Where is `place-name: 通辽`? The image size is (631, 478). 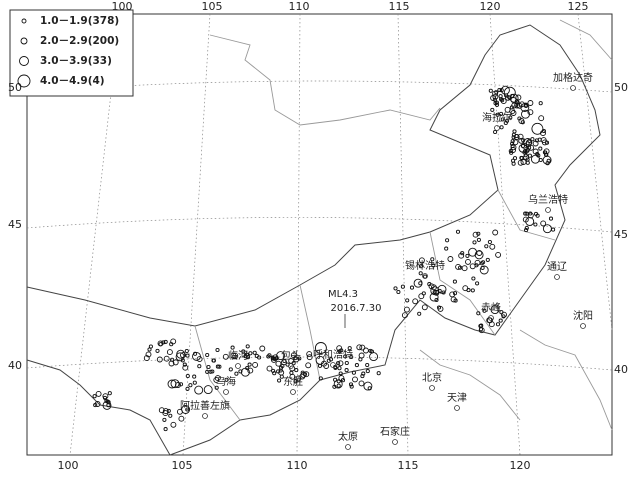 place-name: 通辽 is located at coordinates (557, 267).